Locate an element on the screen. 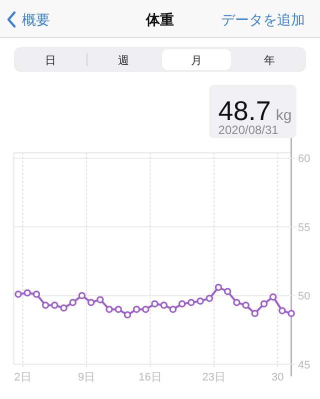 This screenshot has width=320, height=399. y-tick-label: 50 is located at coordinates (304, 296).